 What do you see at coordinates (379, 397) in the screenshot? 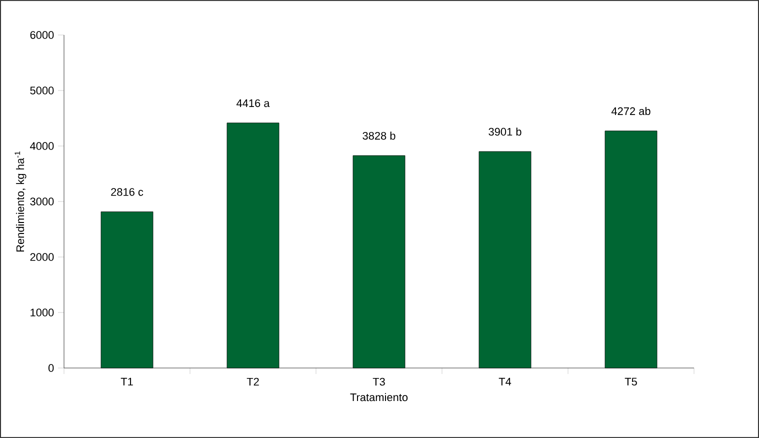
I see `x-axis-title: Tratamiento` at bounding box center [379, 397].